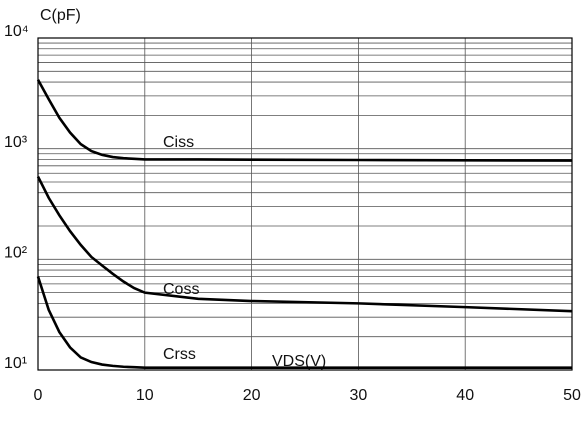  Describe the element at coordinates (178, 142) in the screenshot. I see `series-label: Ciss` at that location.